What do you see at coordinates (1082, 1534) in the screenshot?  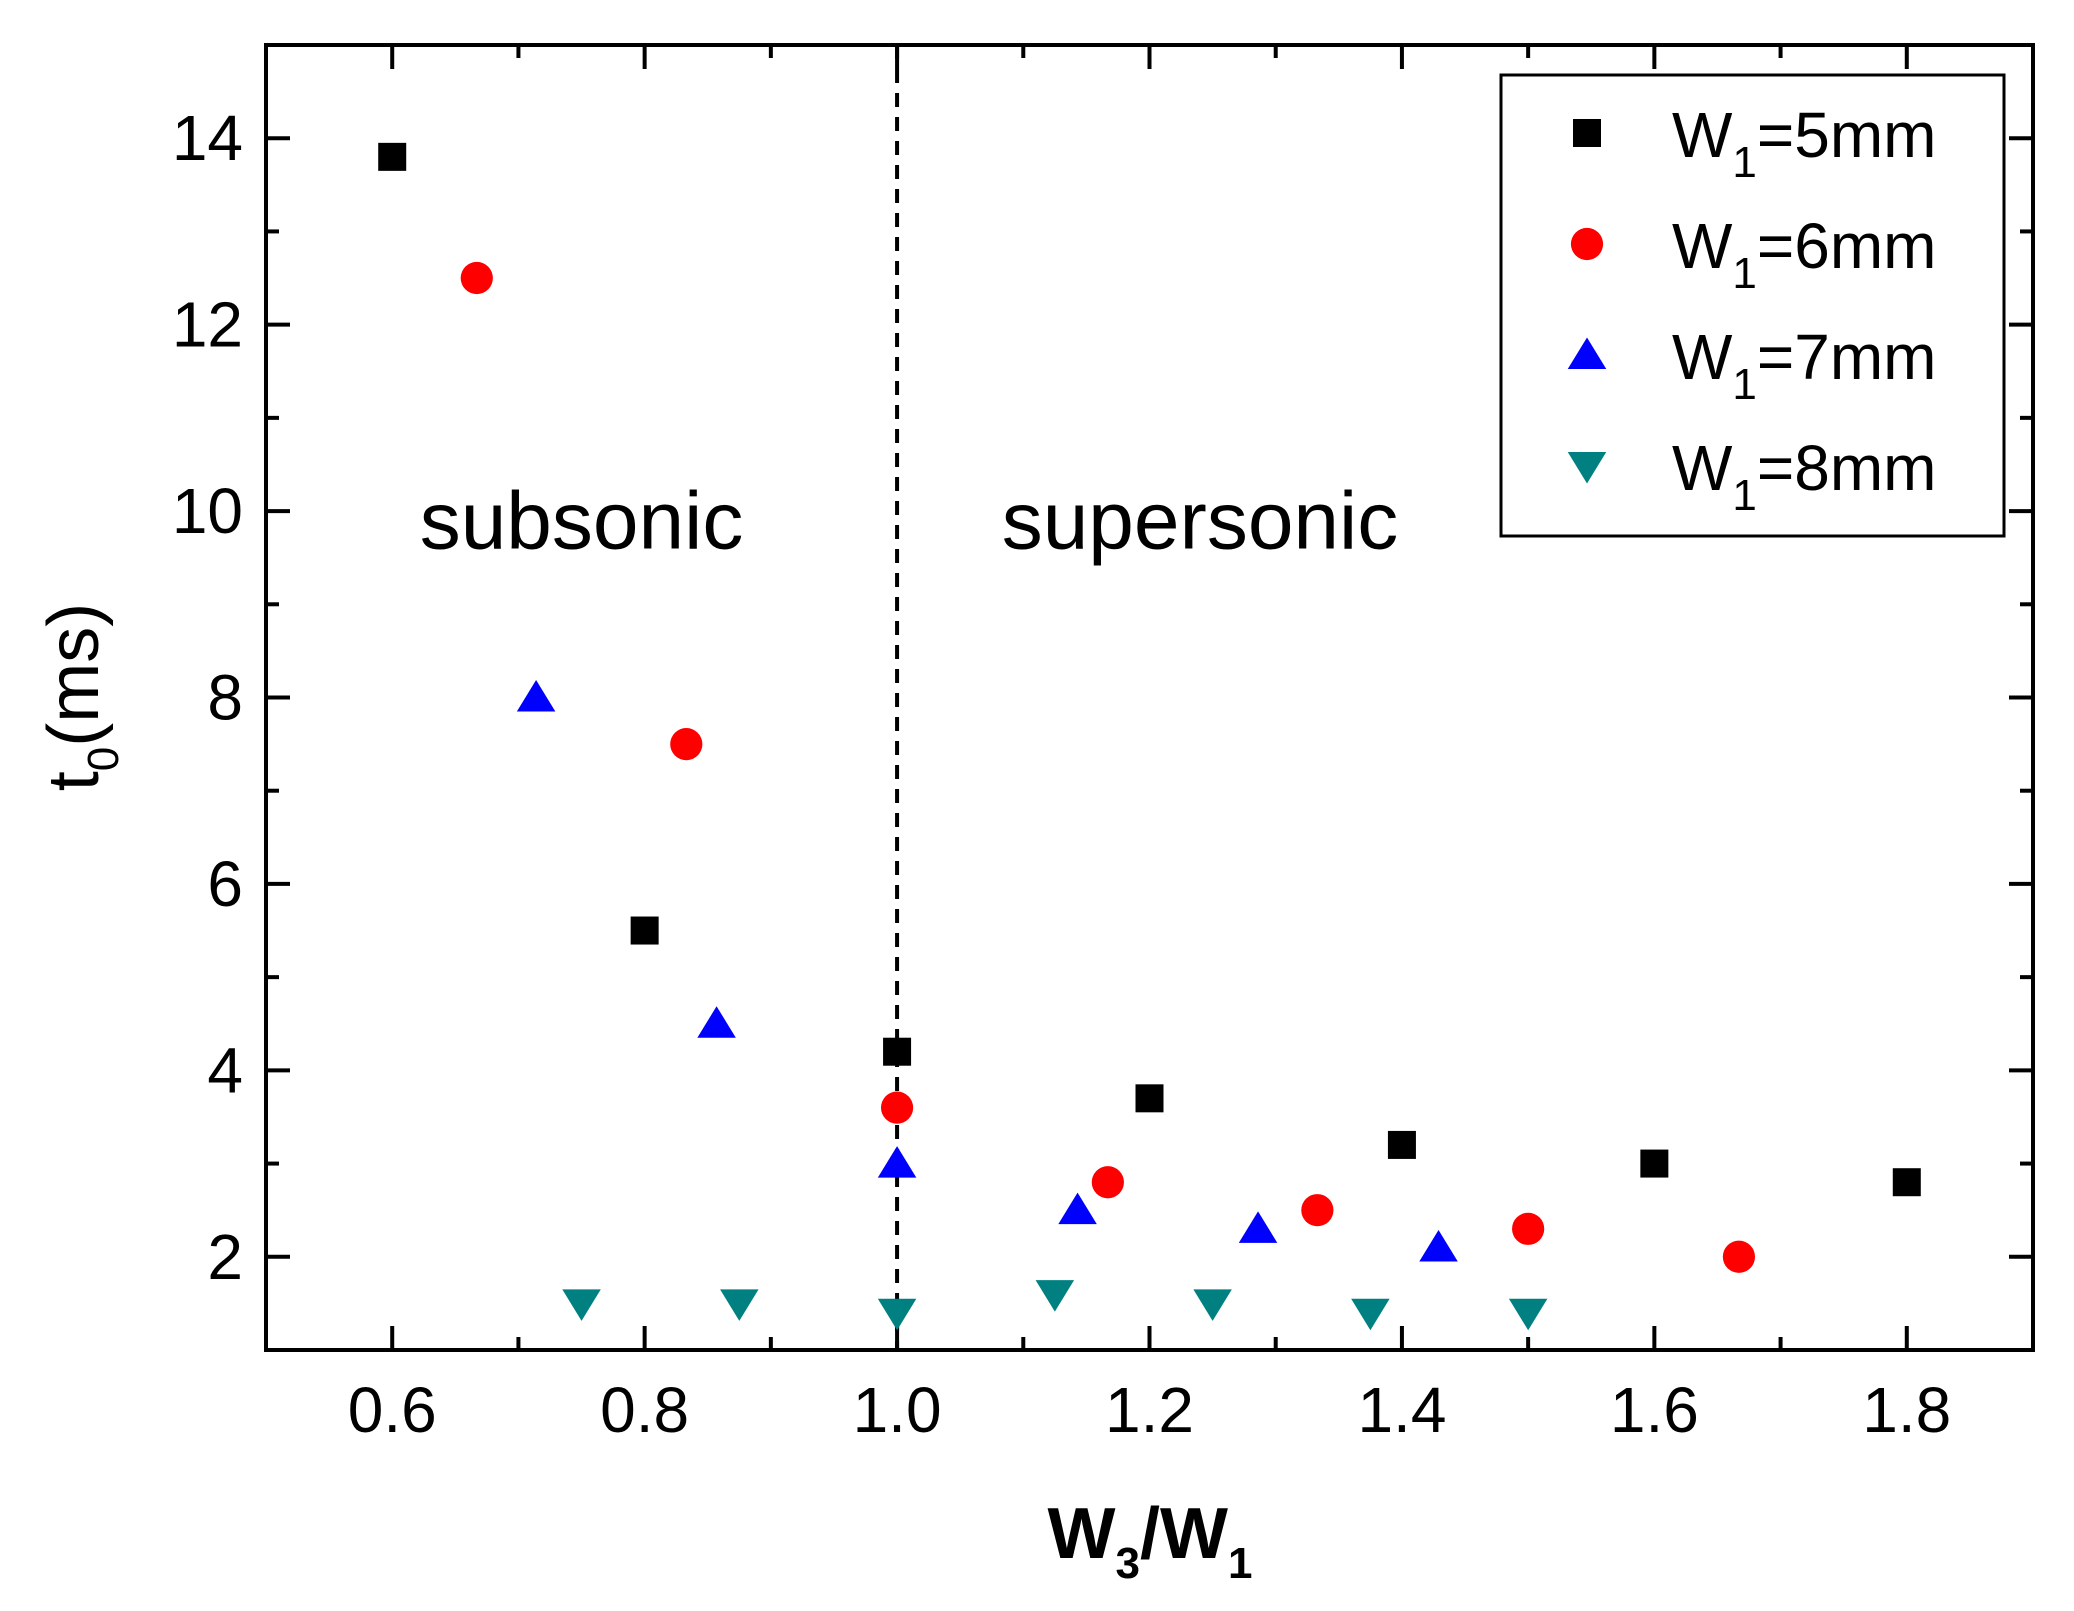 I see `x-axis-title-part: W` at bounding box center [1082, 1534].